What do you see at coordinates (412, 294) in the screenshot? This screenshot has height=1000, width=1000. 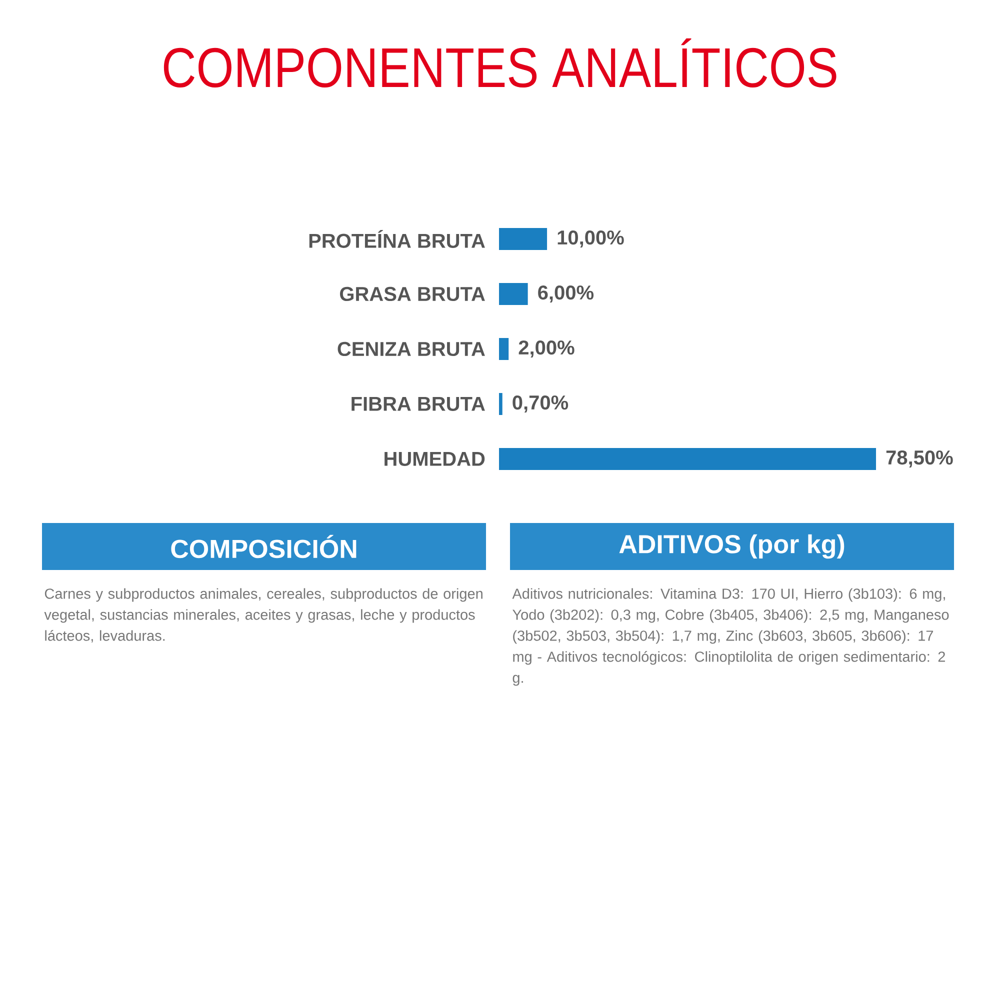 I see `y-tick-label: GRASA BRUTA` at bounding box center [412, 294].